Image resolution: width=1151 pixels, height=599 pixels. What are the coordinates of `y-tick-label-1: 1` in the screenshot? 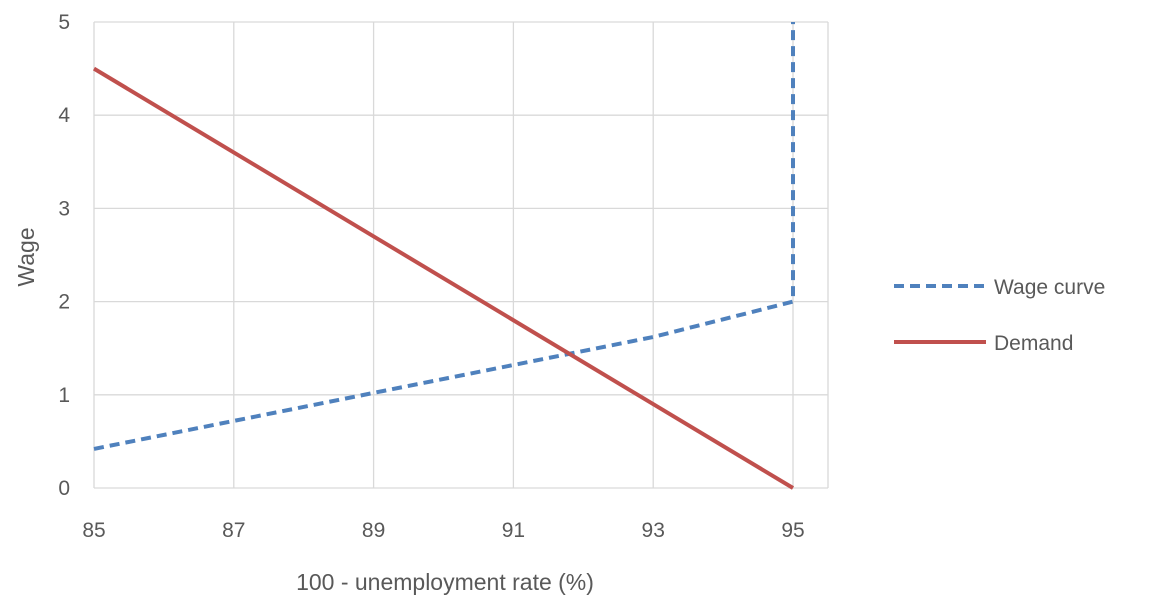 It's located at (64, 395).